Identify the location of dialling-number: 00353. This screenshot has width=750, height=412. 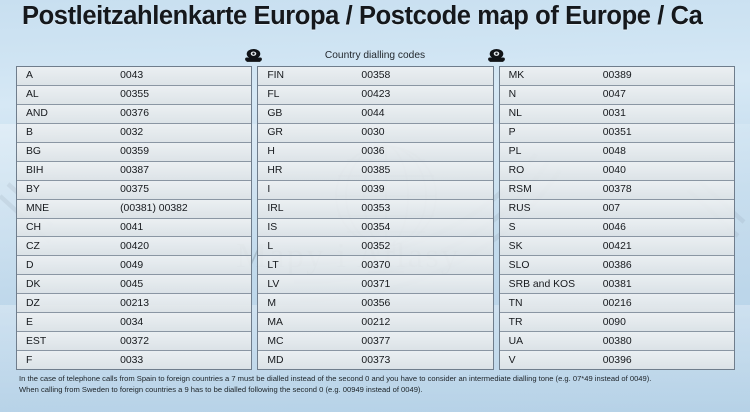
(376, 209).